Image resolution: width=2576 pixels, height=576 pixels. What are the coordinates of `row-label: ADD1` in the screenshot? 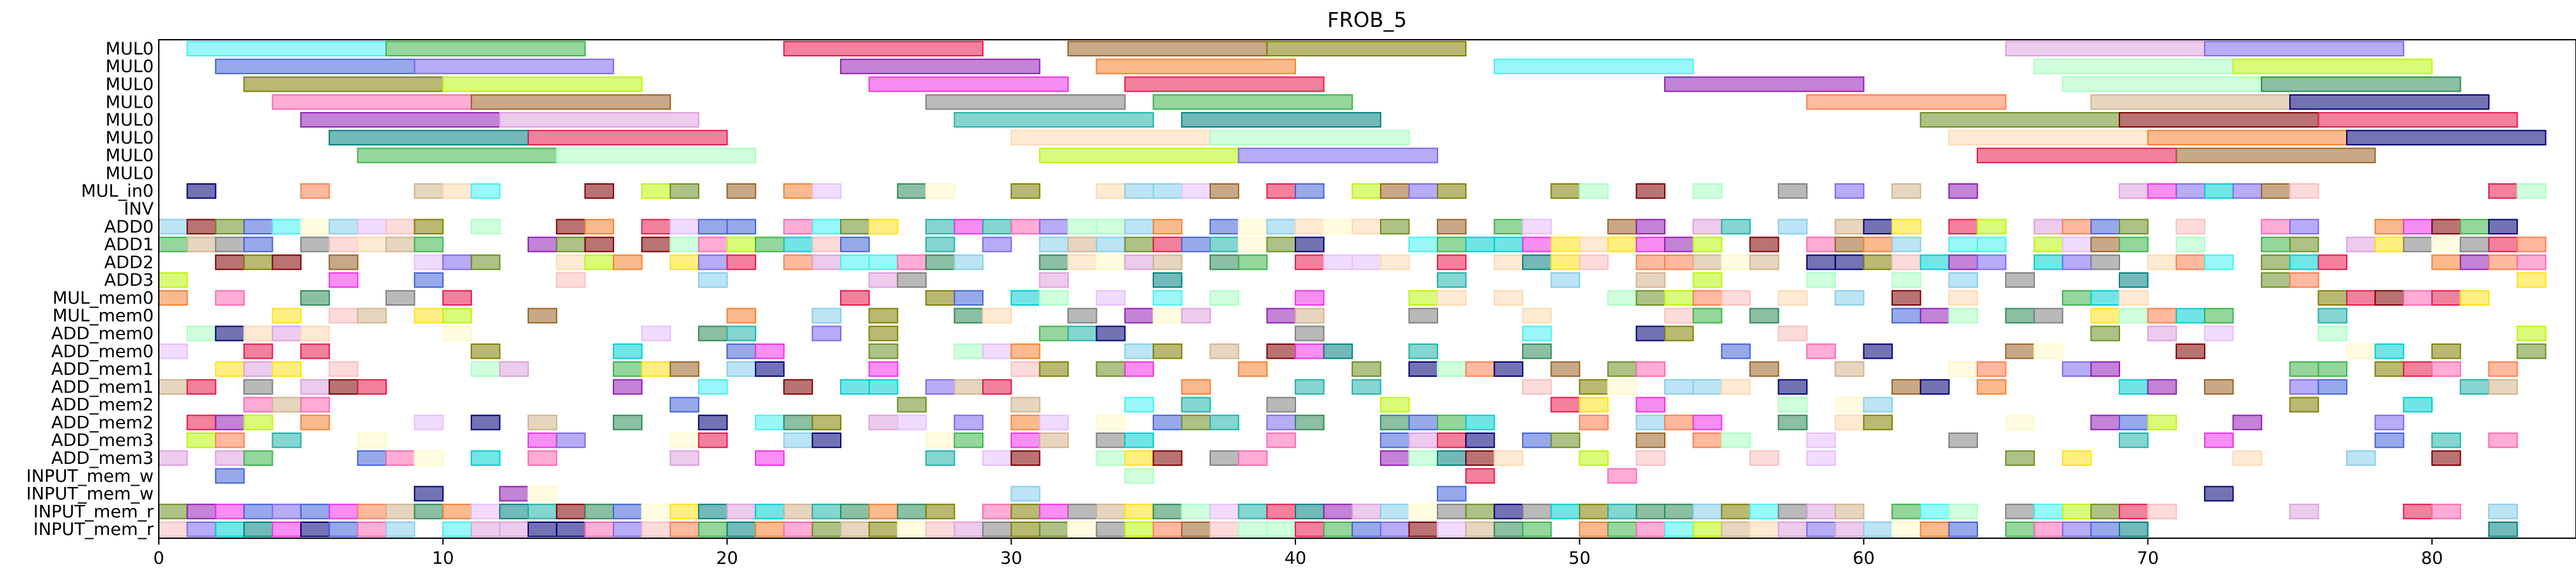 It's located at (129, 245).